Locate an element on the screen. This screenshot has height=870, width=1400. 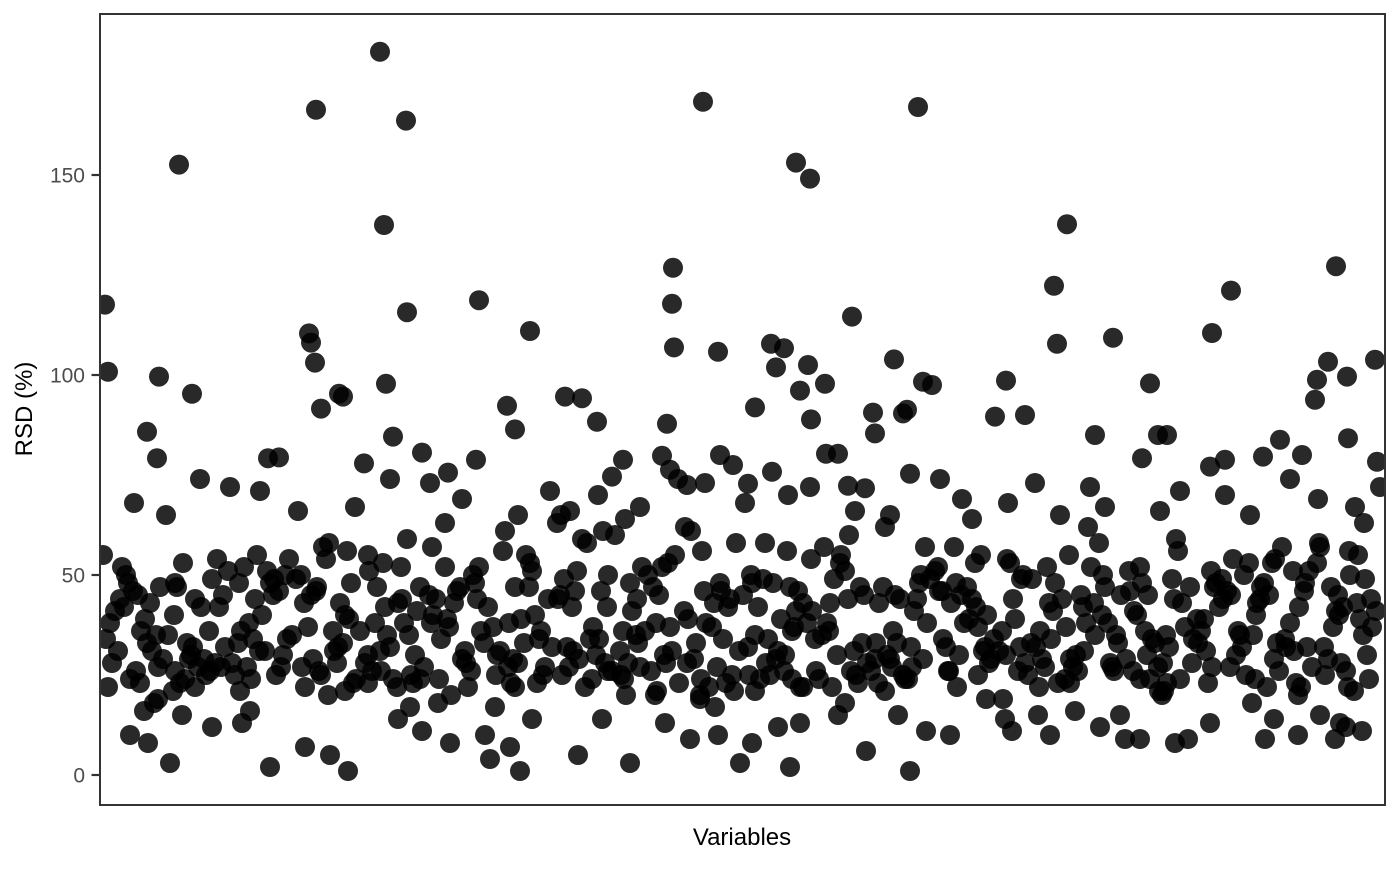
y-axis-title: RSD (%) is located at coordinates (24, 409).